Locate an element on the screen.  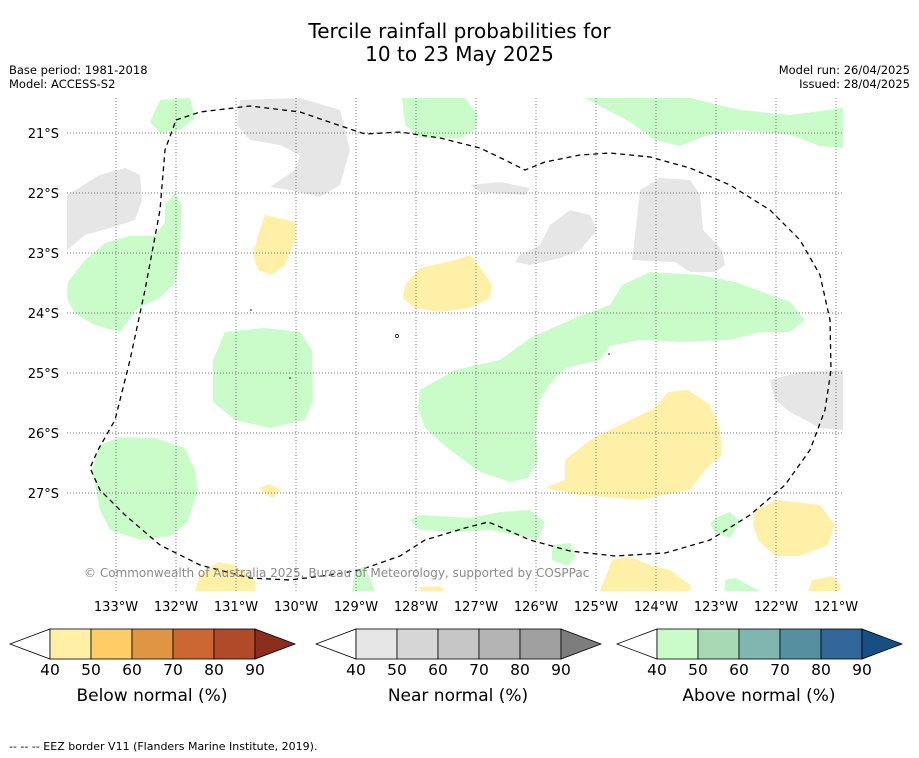
map-title-line2: 10 to 23 May 2025 is located at coordinates (459, 54).